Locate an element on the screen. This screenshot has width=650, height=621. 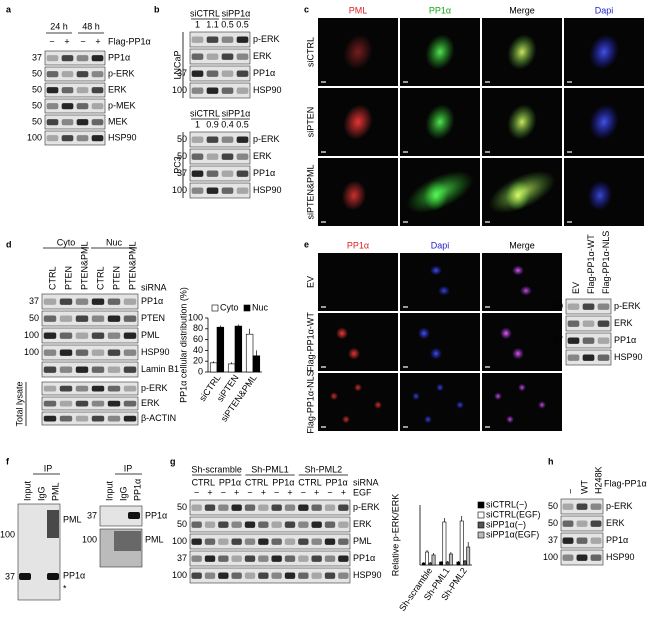
label: CTRL is located at coordinates (310, 482).